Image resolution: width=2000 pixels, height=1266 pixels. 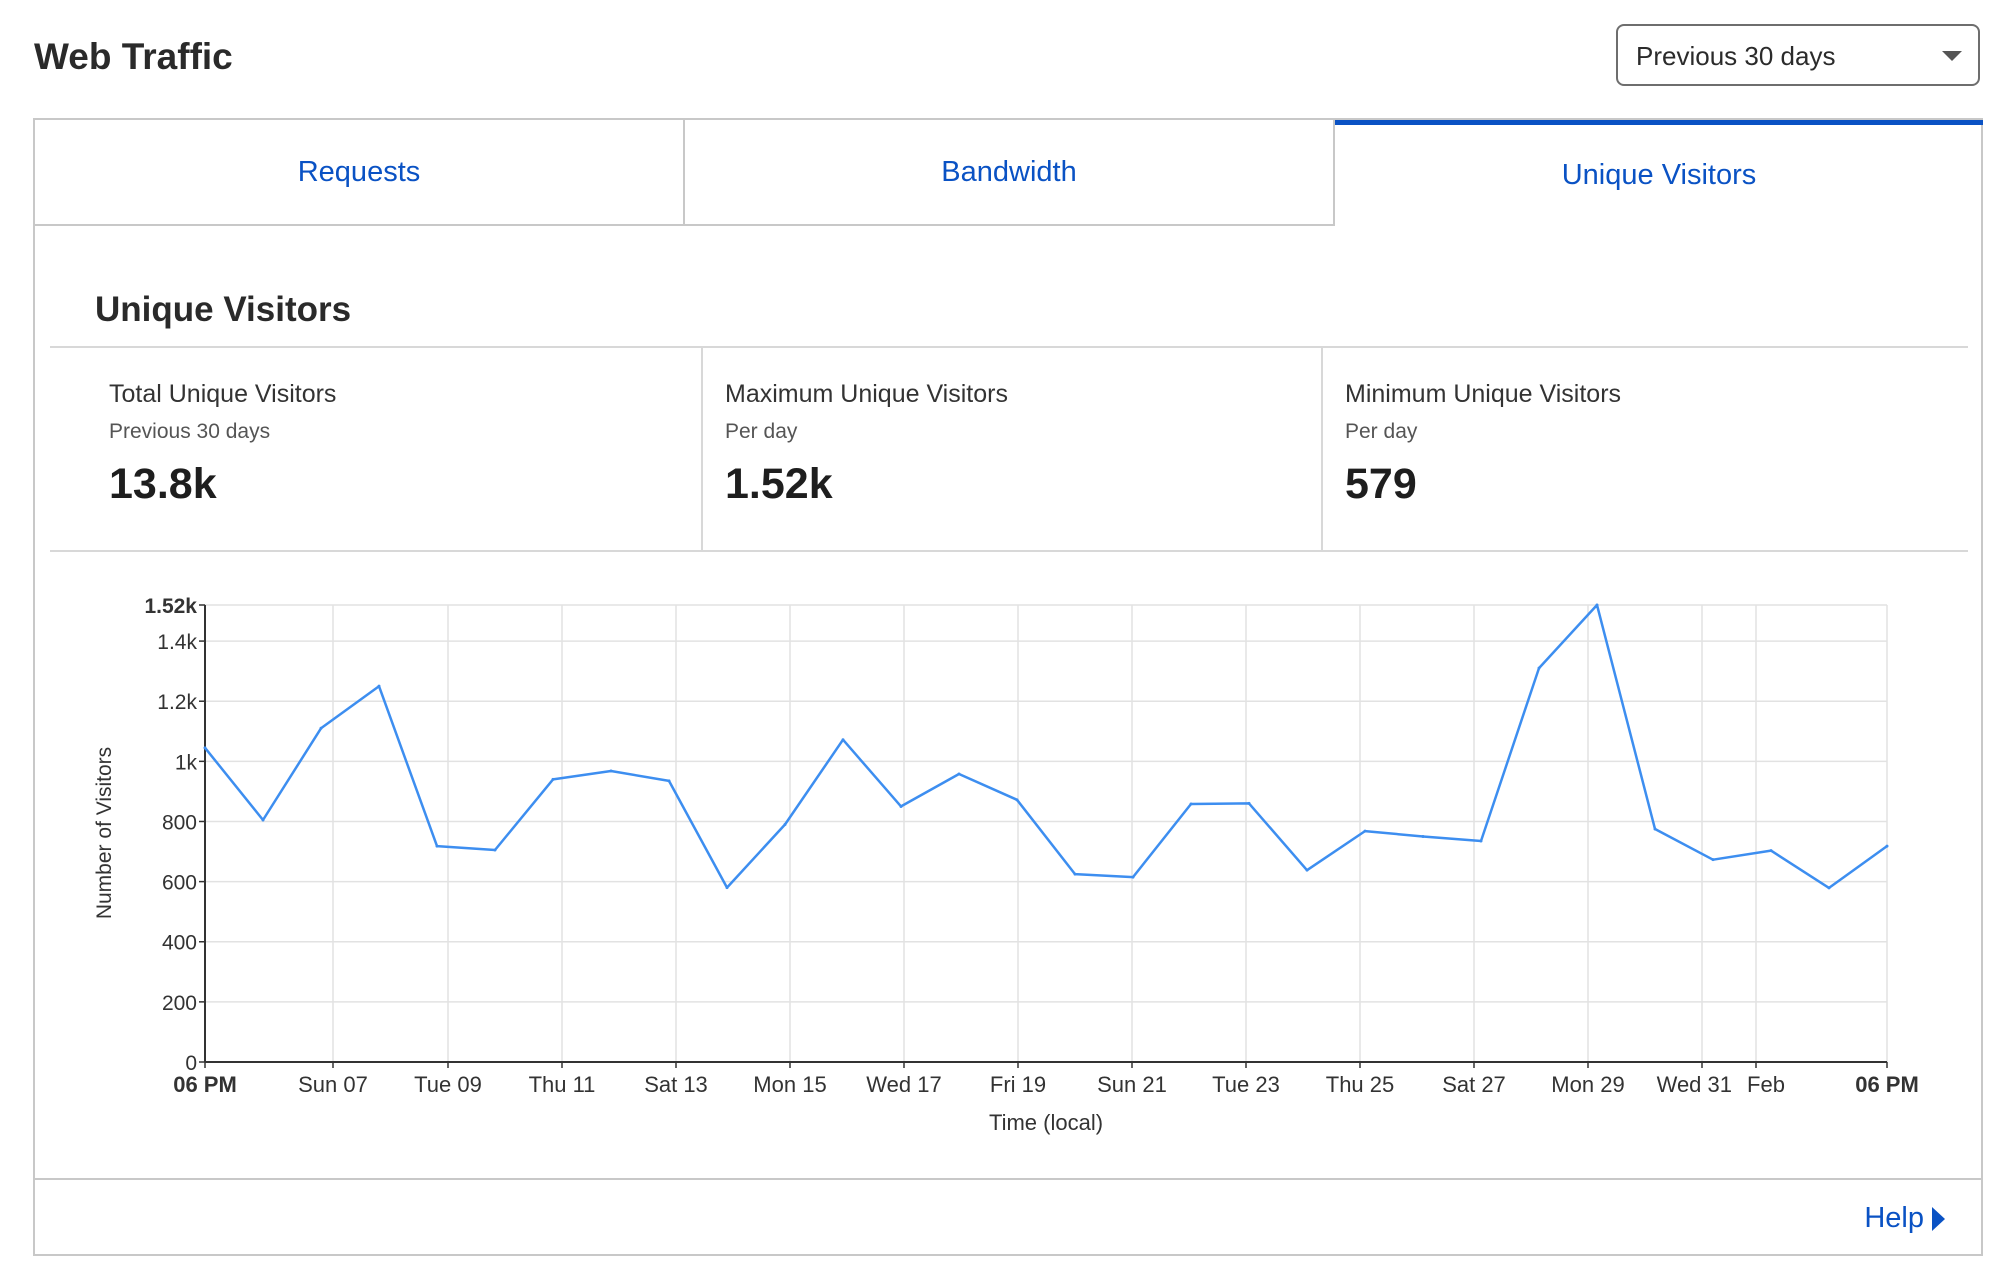 I want to click on stat-maximum-value: 1.52k, so click(x=779, y=484).